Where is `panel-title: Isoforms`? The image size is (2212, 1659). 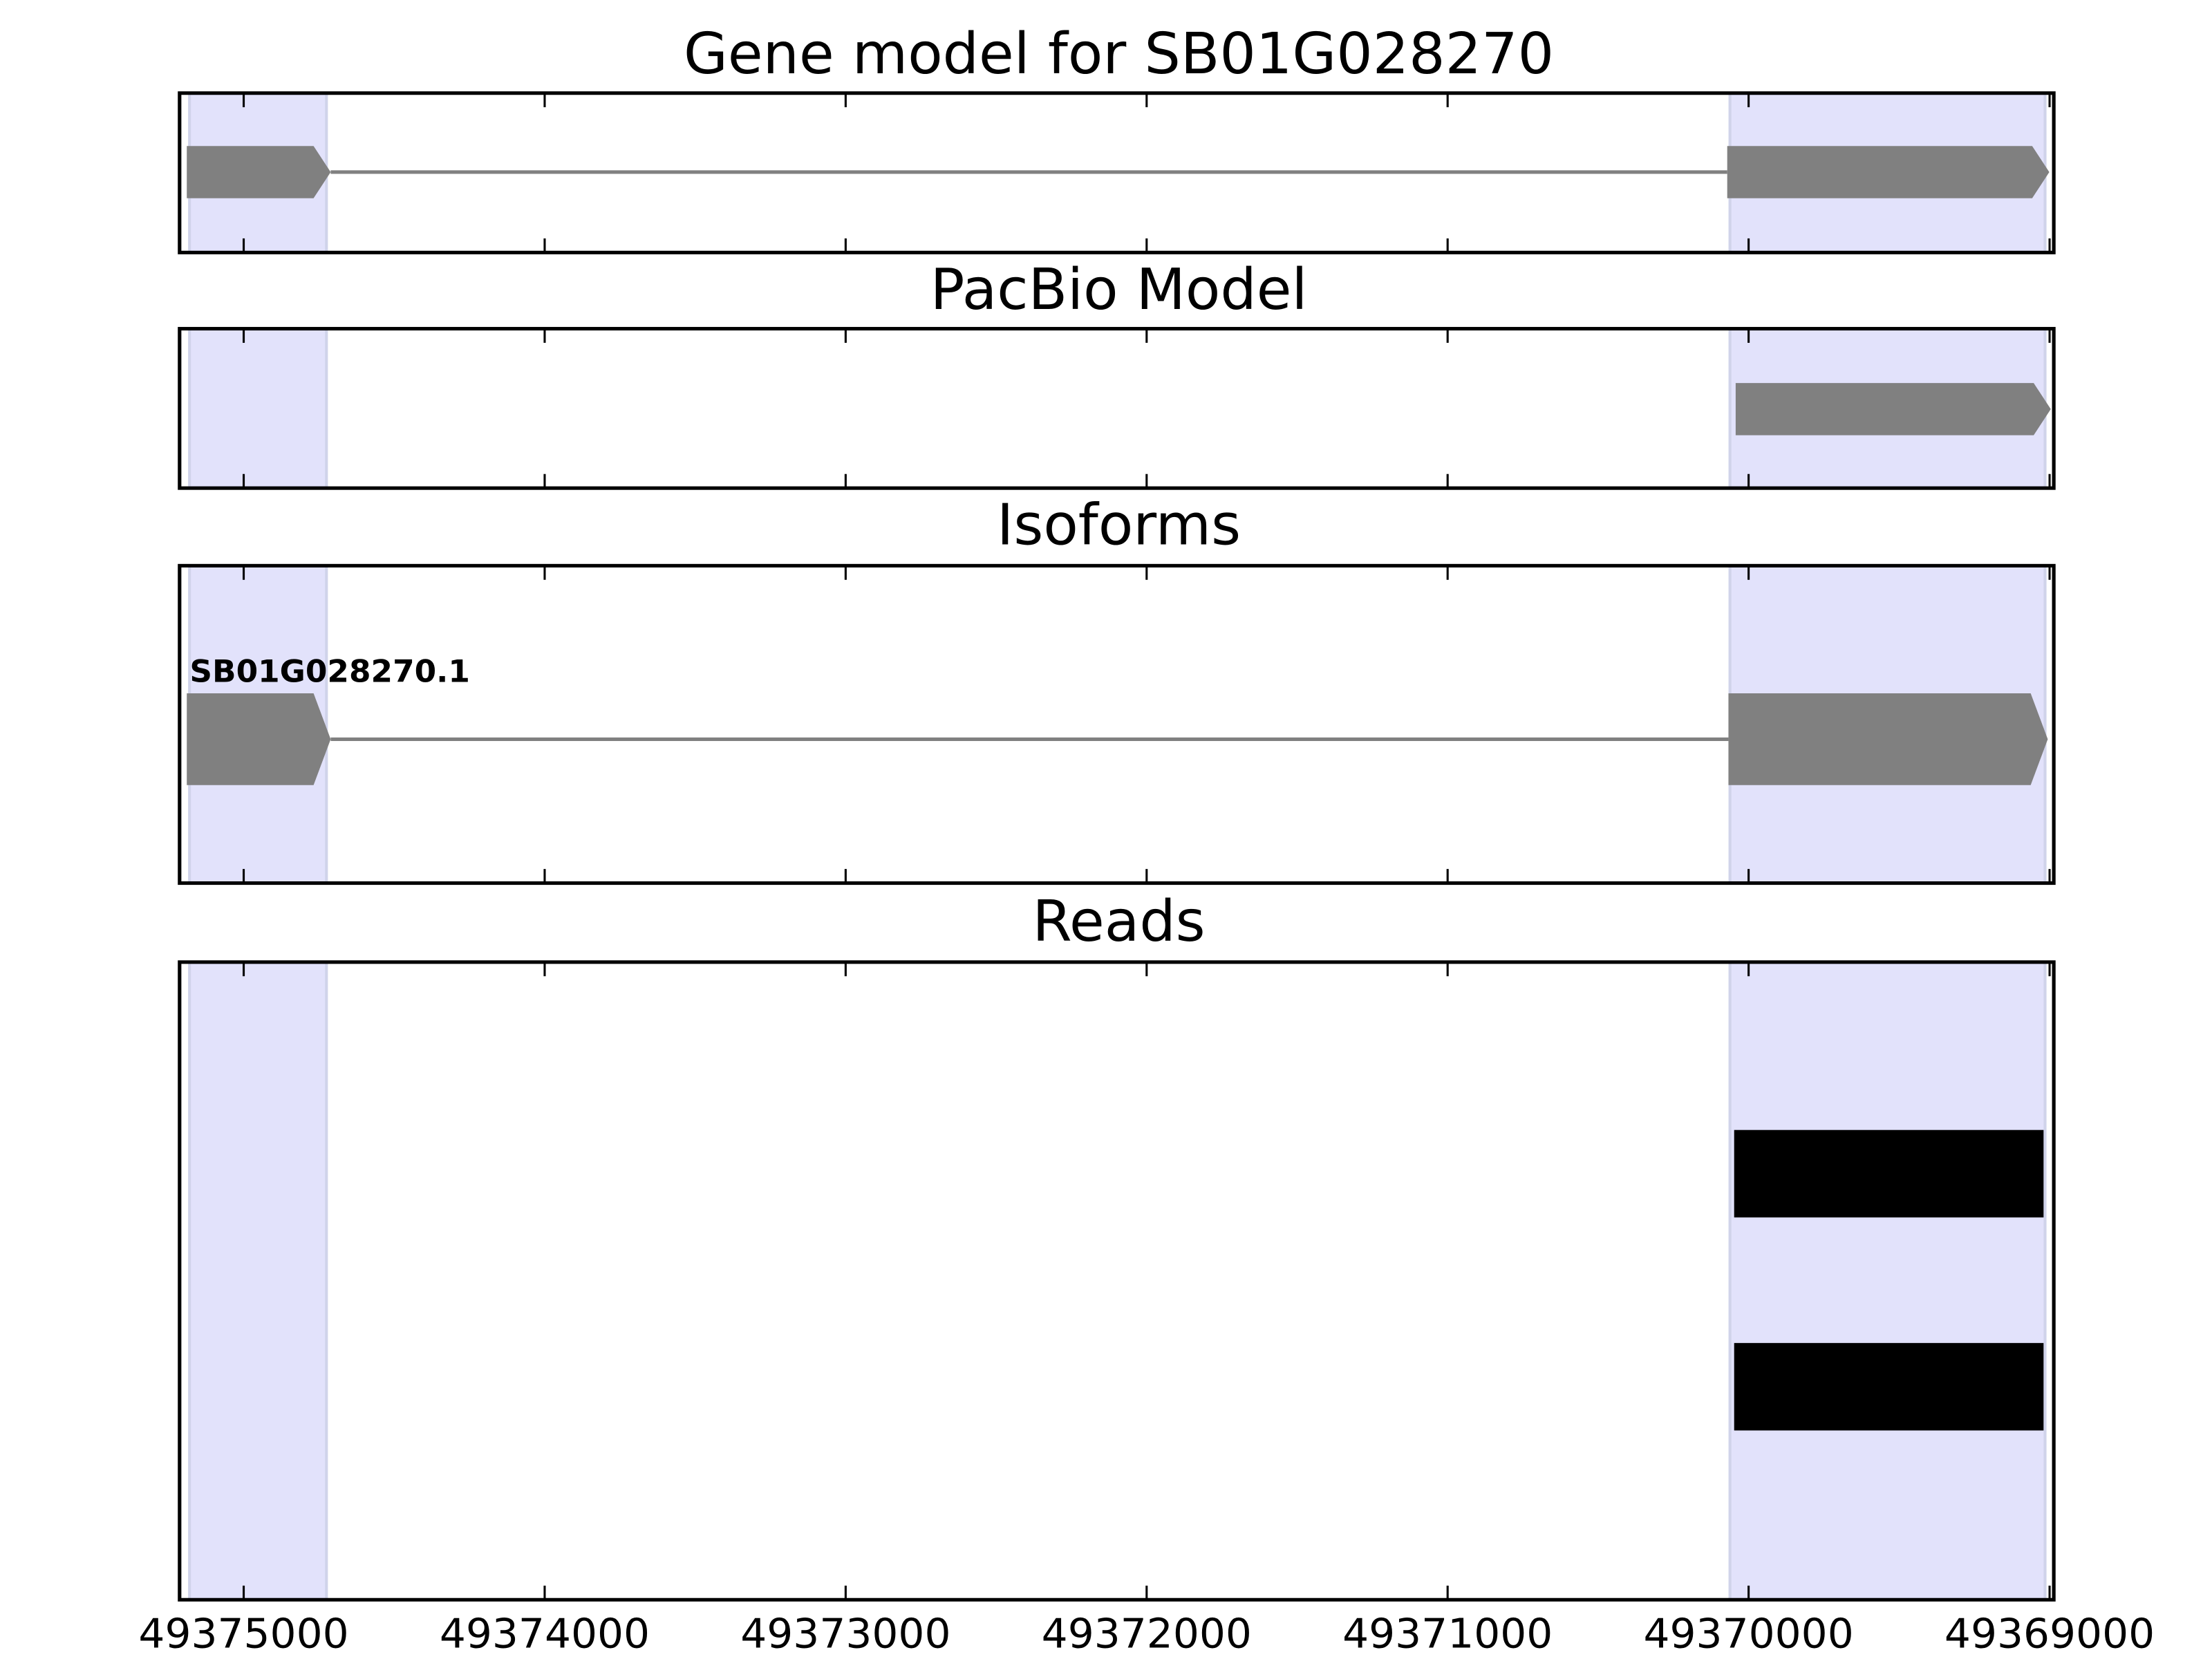 panel-title: Isoforms is located at coordinates (1119, 526).